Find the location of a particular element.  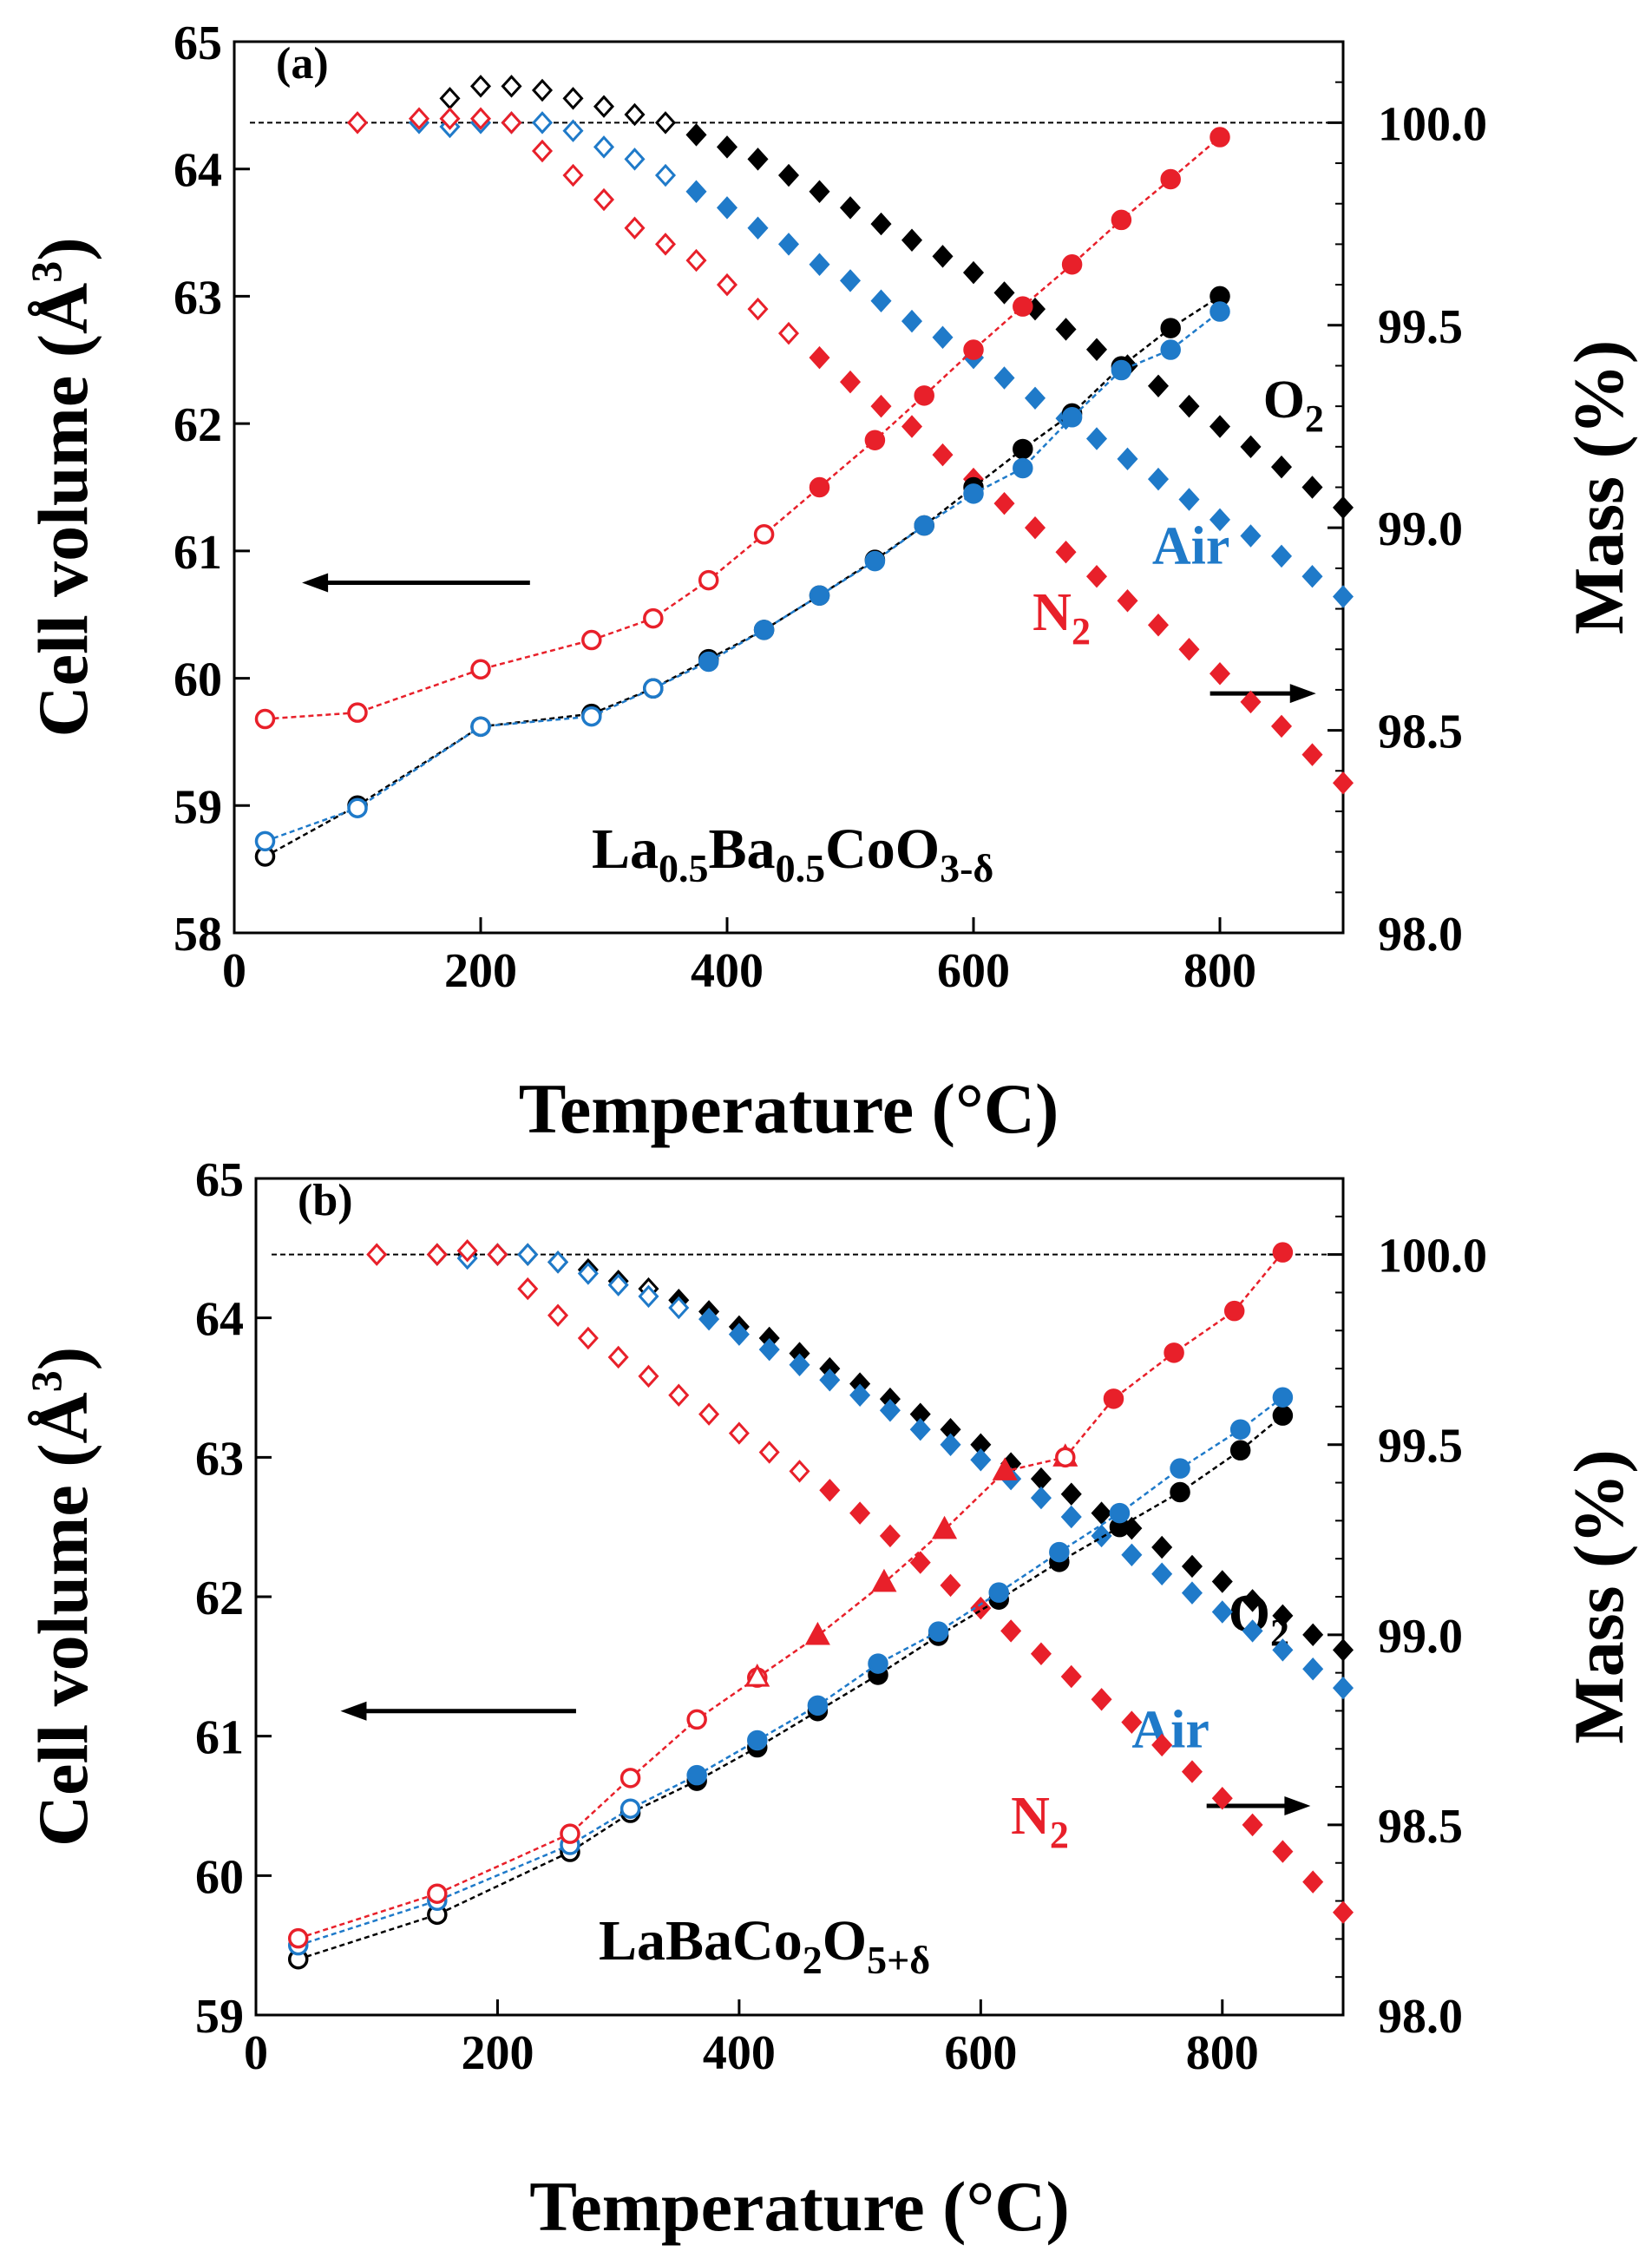

panel-label: (a) is located at coordinates (302, 64).